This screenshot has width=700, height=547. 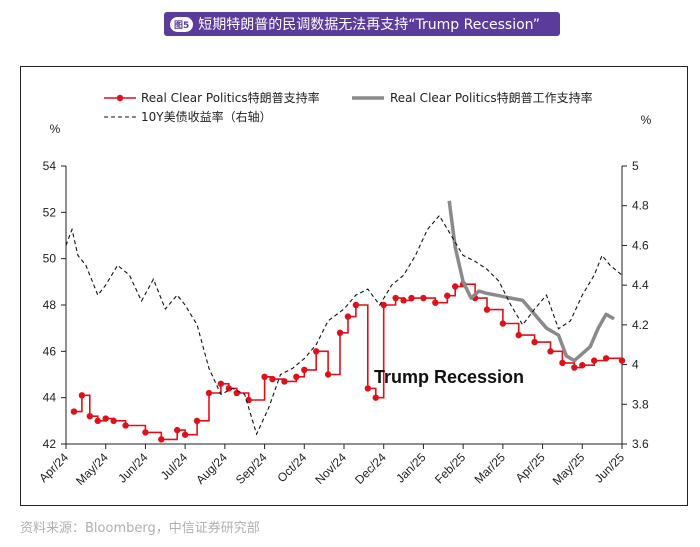 What do you see at coordinates (569, 469) in the screenshot?
I see `x-tick-label: May/25` at bounding box center [569, 469].